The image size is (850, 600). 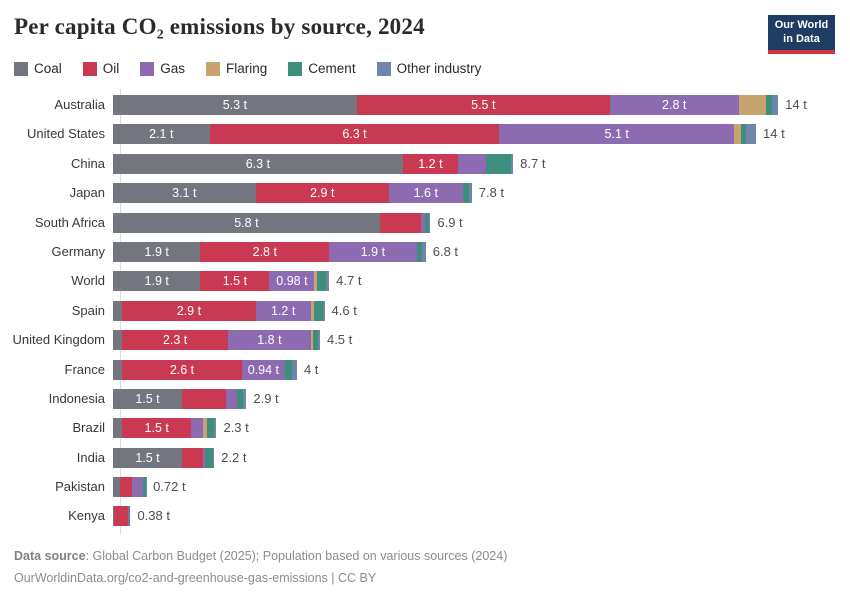 I want to click on segment-oil: 2.3 t, so click(x=175, y=340).